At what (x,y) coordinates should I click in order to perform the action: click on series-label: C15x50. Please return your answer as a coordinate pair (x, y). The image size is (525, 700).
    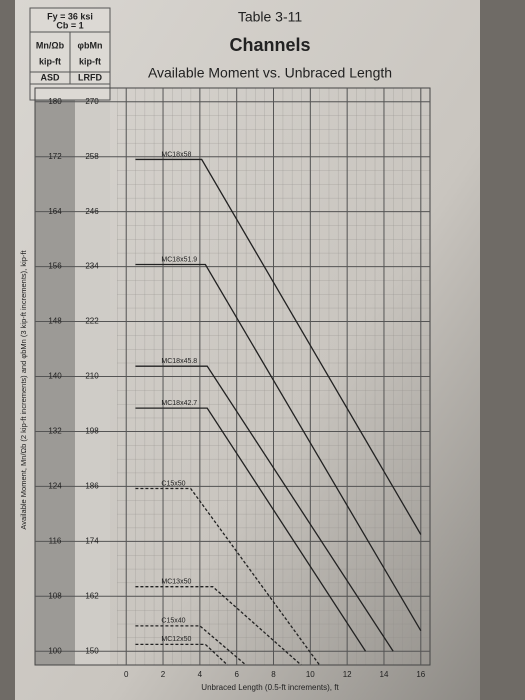
    Looking at the image, I should click on (173, 483).